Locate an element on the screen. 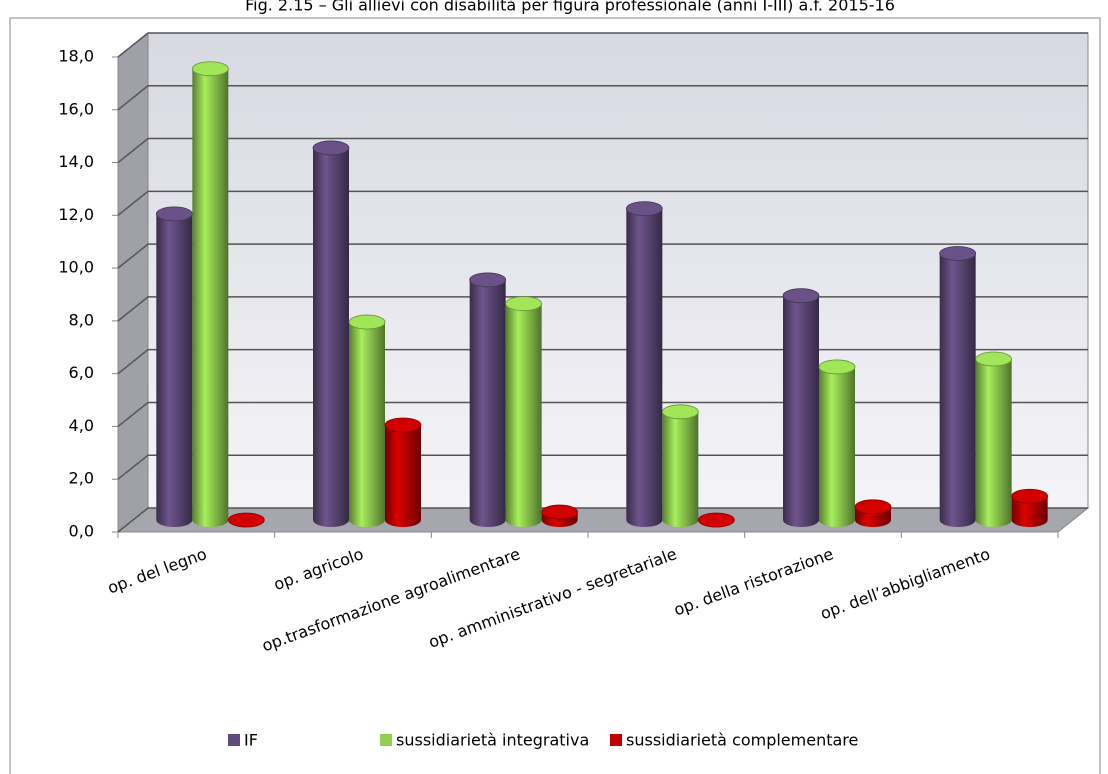 The width and height of the screenshot is (1108, 774). y-tick-label: 18,0 is located at coordinates (76, 56).